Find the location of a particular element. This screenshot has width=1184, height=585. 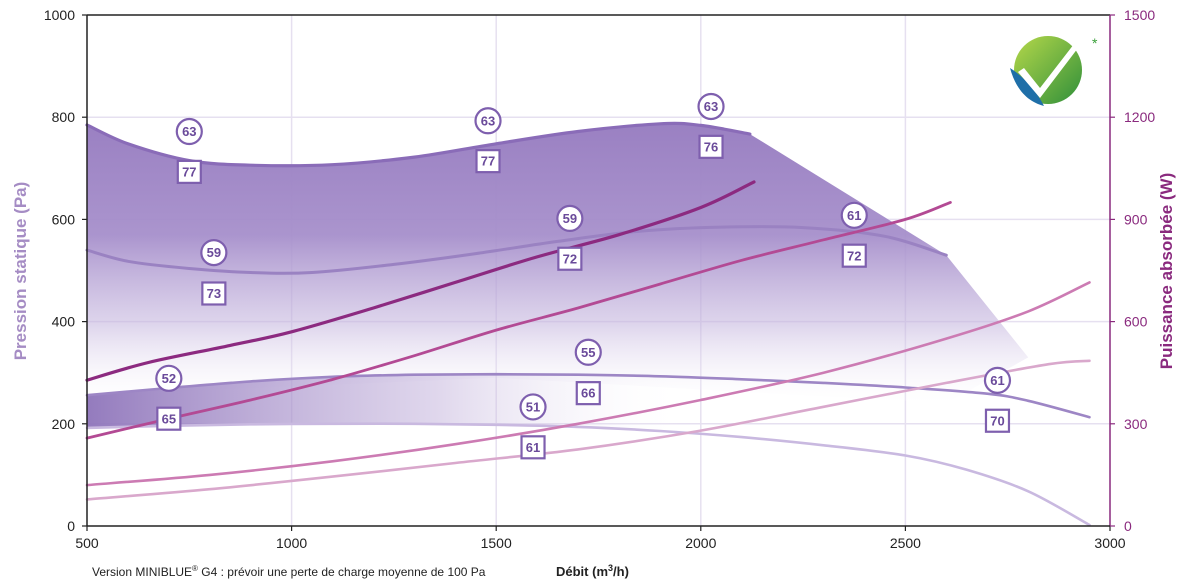

x-tick-label: 1500 is located at coordinates (496, 543).